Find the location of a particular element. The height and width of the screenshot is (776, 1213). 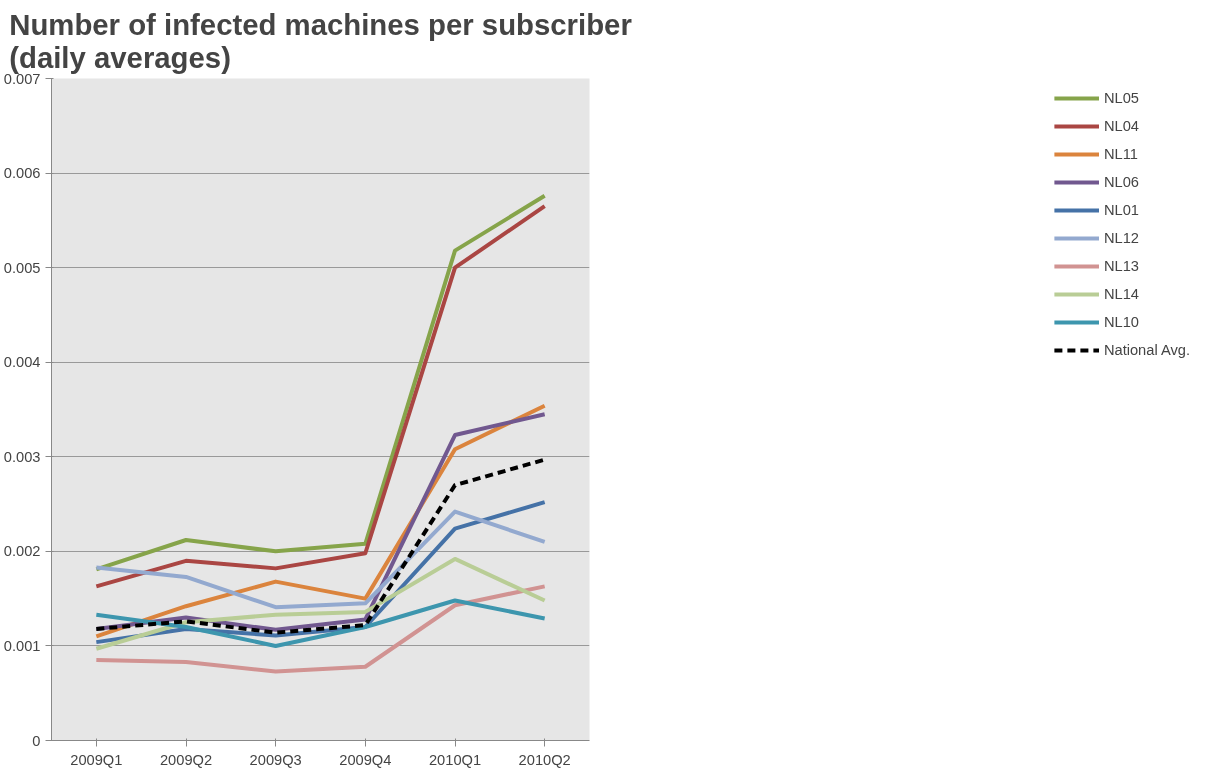

y-tick-label: 0 is located at coordinates (36, 740).